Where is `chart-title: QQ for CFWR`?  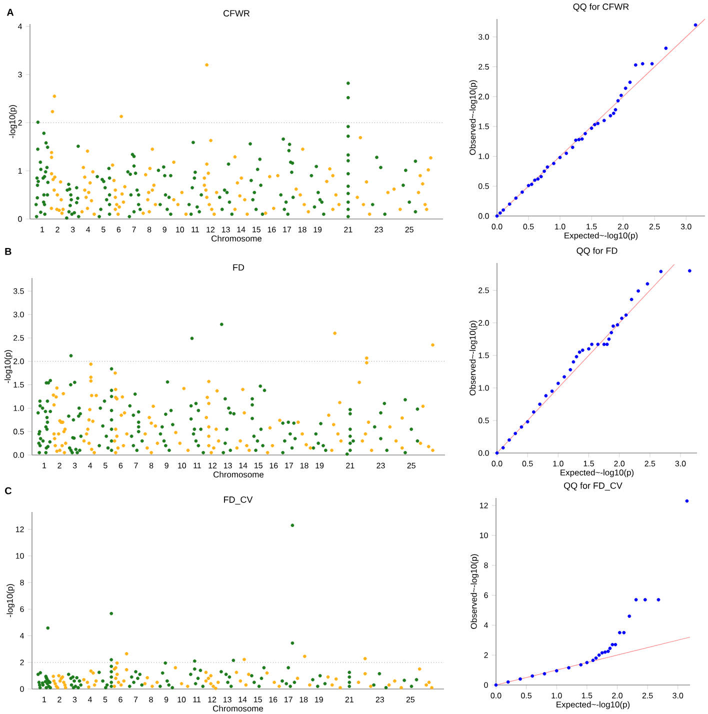 chart-title: QQ for CFWR is located at coordinates (601, 7).